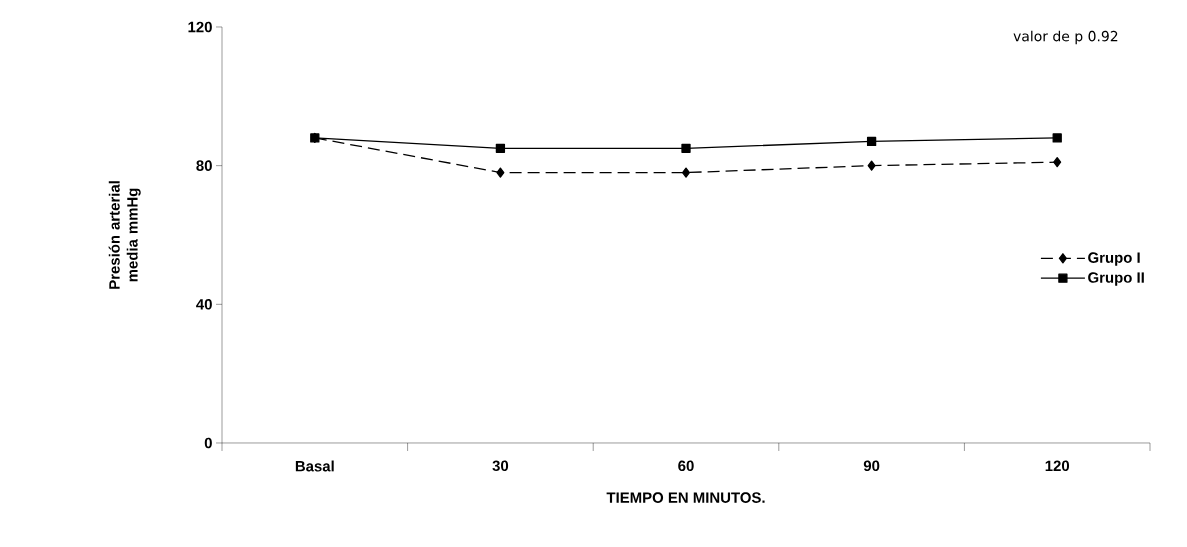 The height and width of the screenshot is (547, 1187). What do you see at coordinates (1057, 466) in the screenshot?
I see `x-tick-label: 120` at bounding box center [1057, 466].